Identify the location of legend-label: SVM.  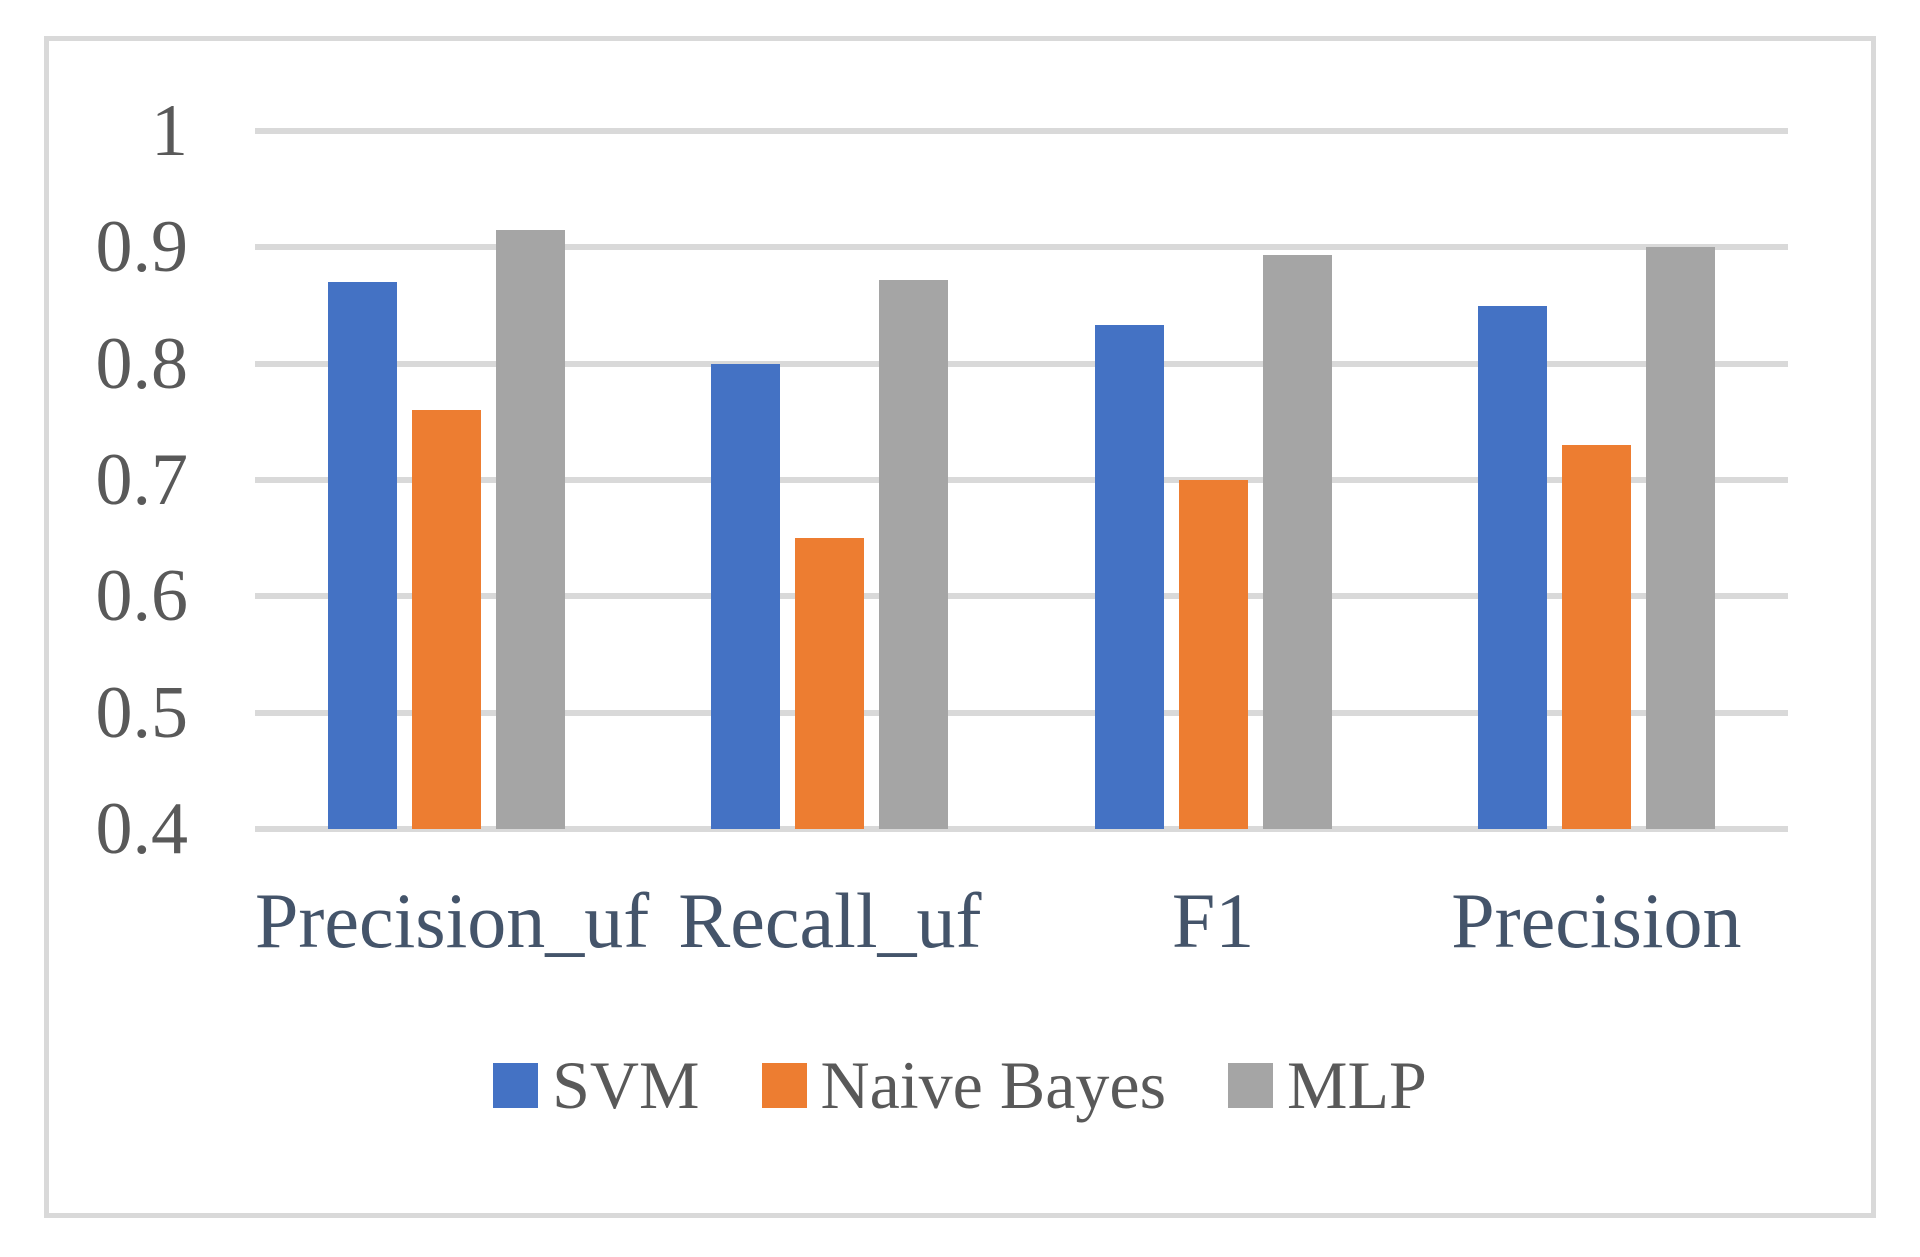
(626, 1085).